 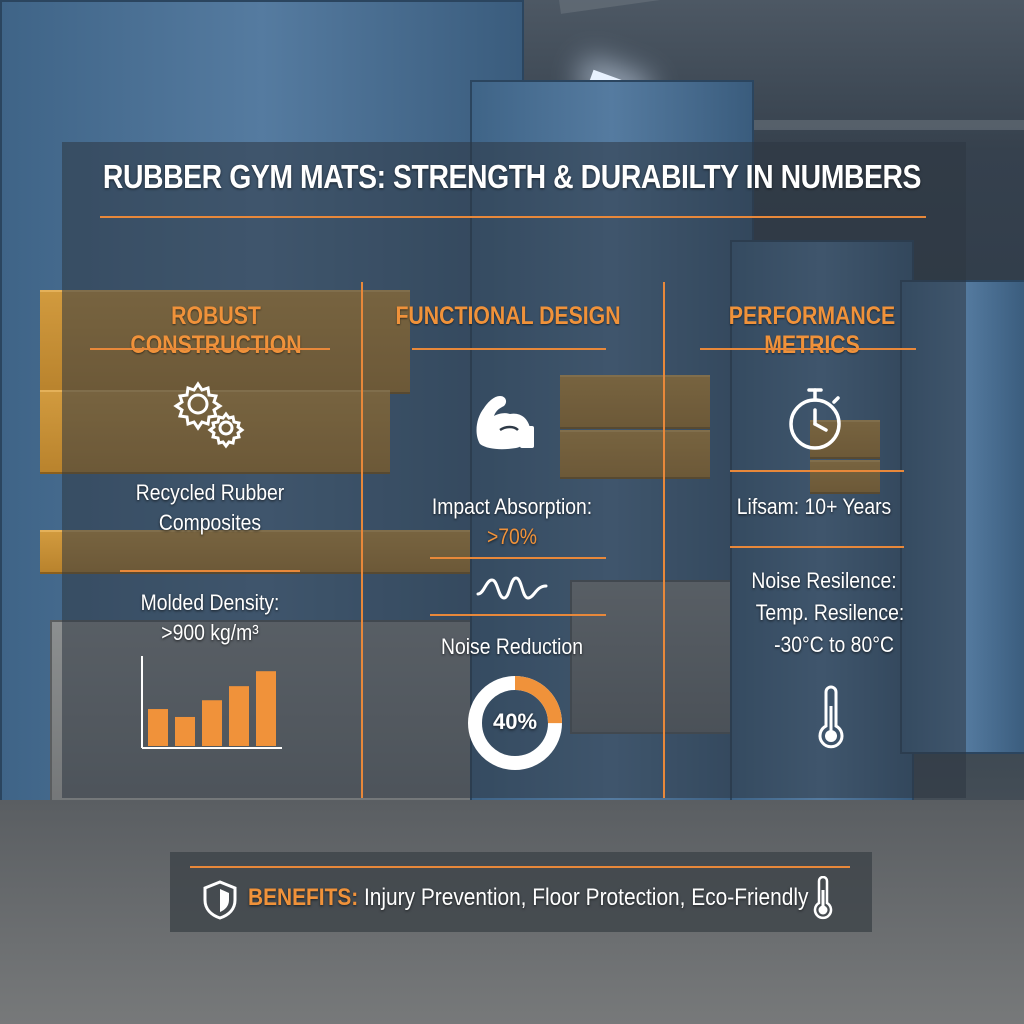 I want to click on benefits-label: BENEFITS:, so click(x=303, y=897).